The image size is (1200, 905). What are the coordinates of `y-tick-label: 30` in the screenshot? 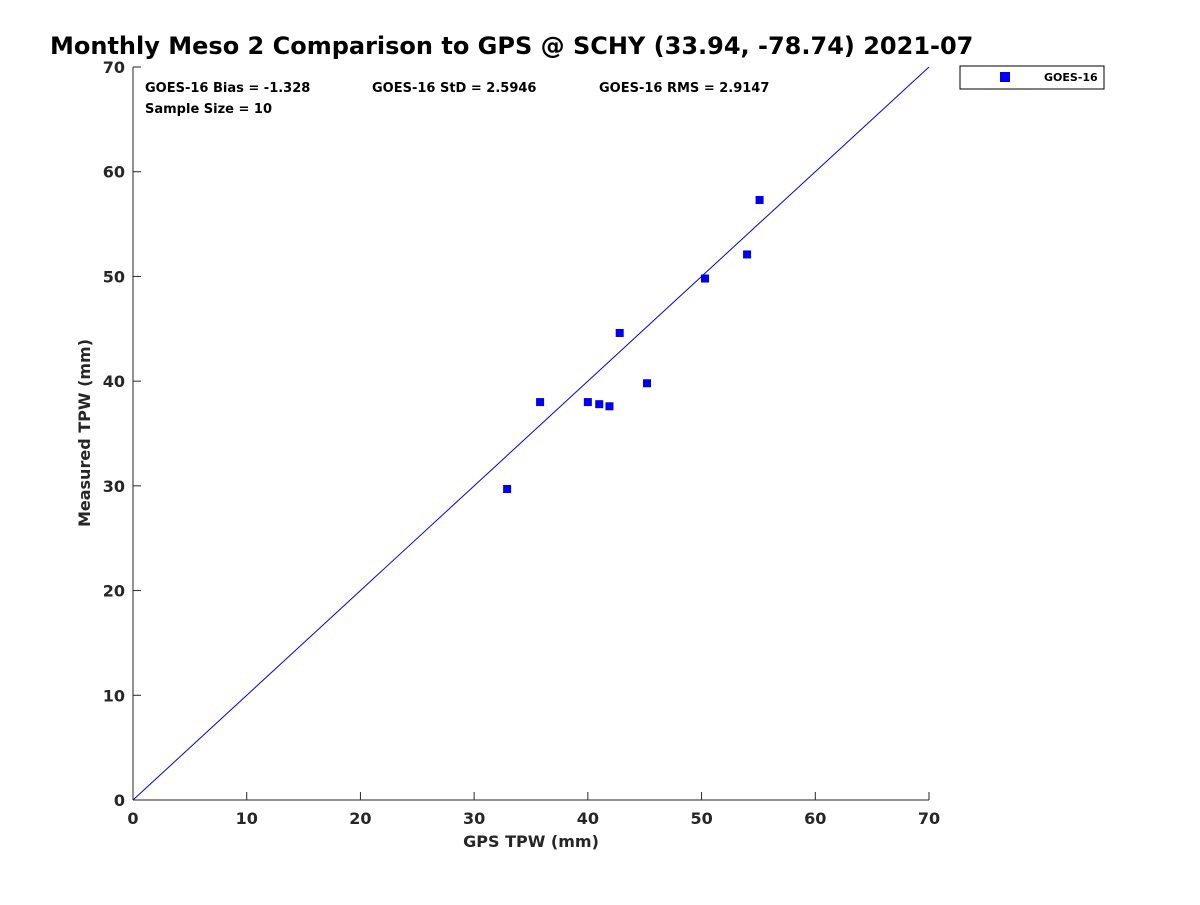 It's located at (114, 486).